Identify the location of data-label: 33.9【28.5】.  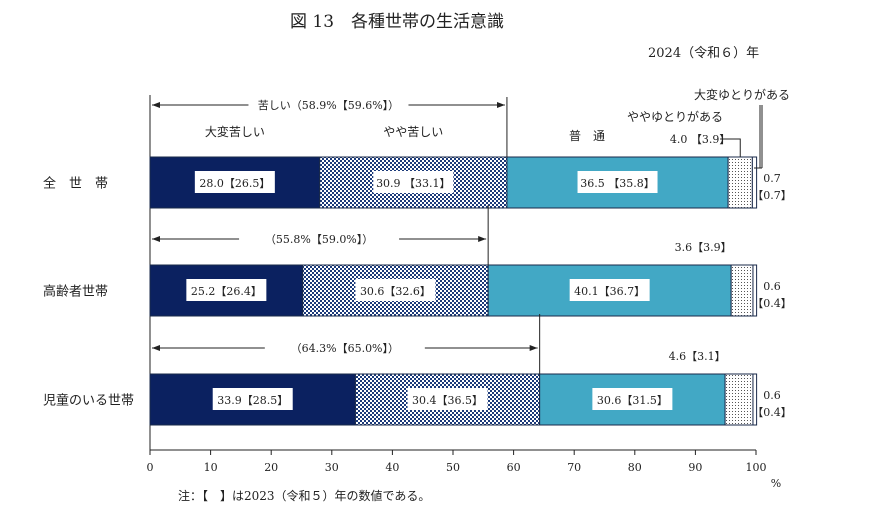
(252, 400).